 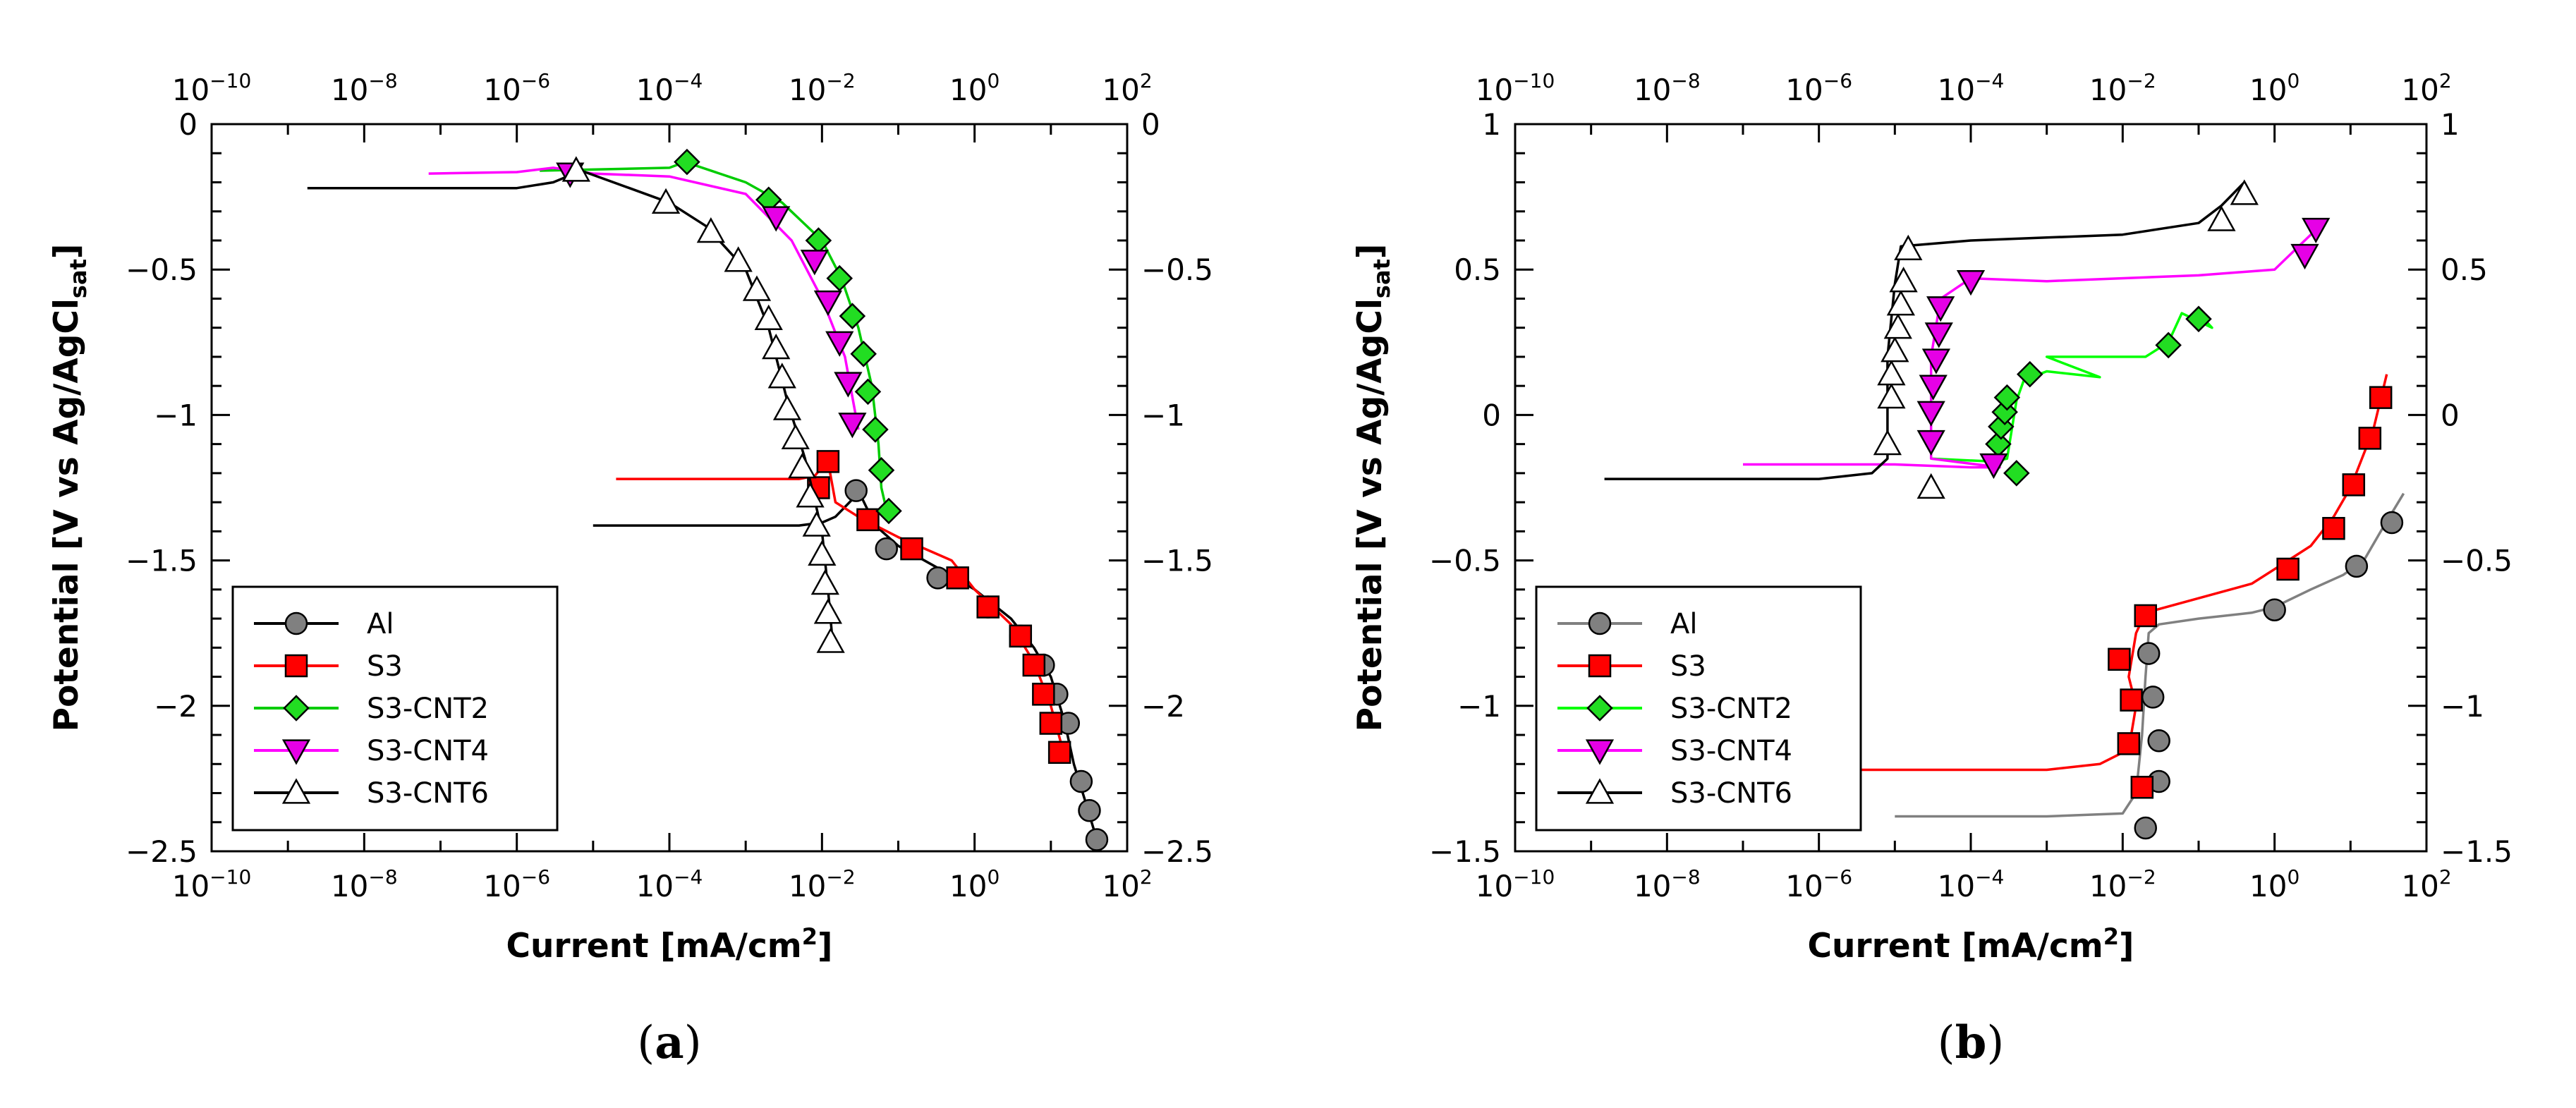 What do you see at coordinates (371, 751) in the screenshot?
I see `legend-entry: S3-CNT4` at bounding box center [371, 751].